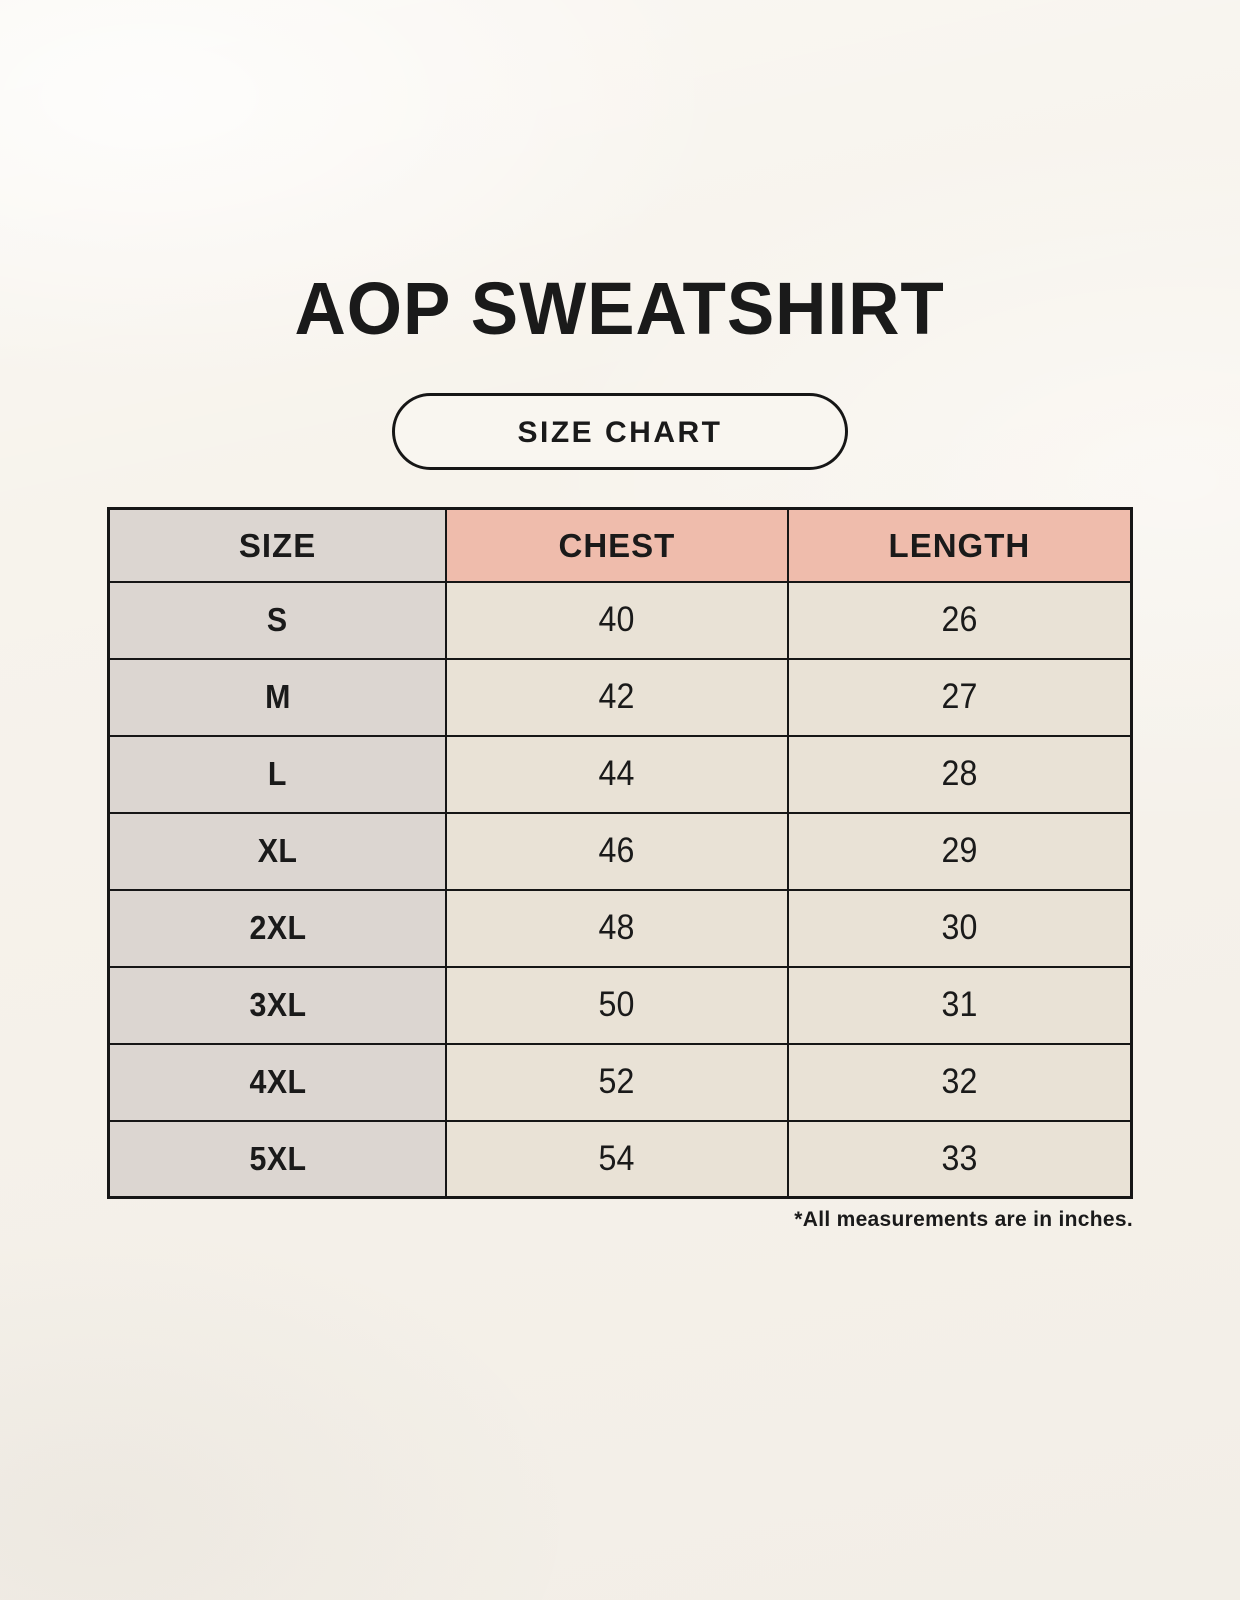 This screenshot has height=1600, width=1240. I want to click on table-row: L 44 28, so click(620, 774).